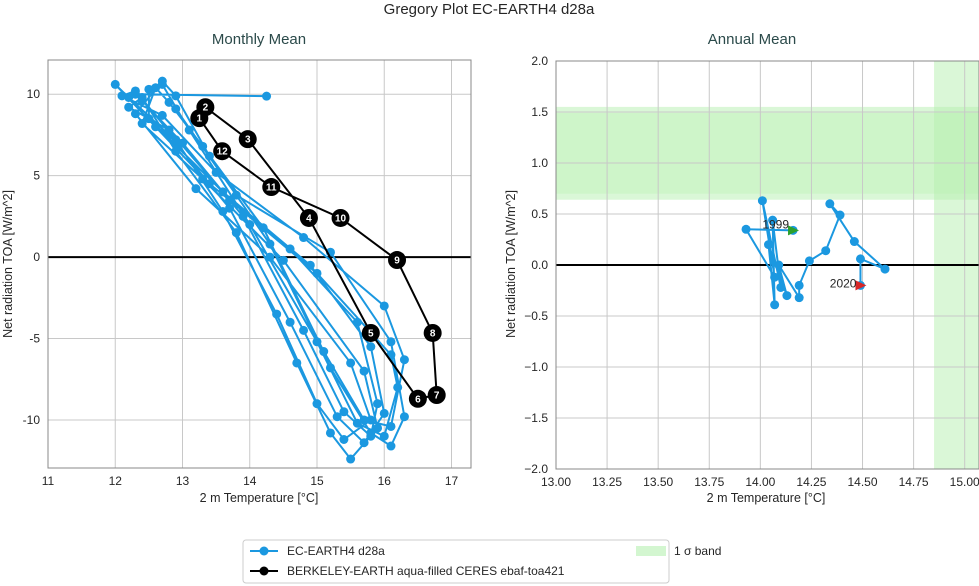  I want to click on x-tick-label: 17, so click(452, 481).